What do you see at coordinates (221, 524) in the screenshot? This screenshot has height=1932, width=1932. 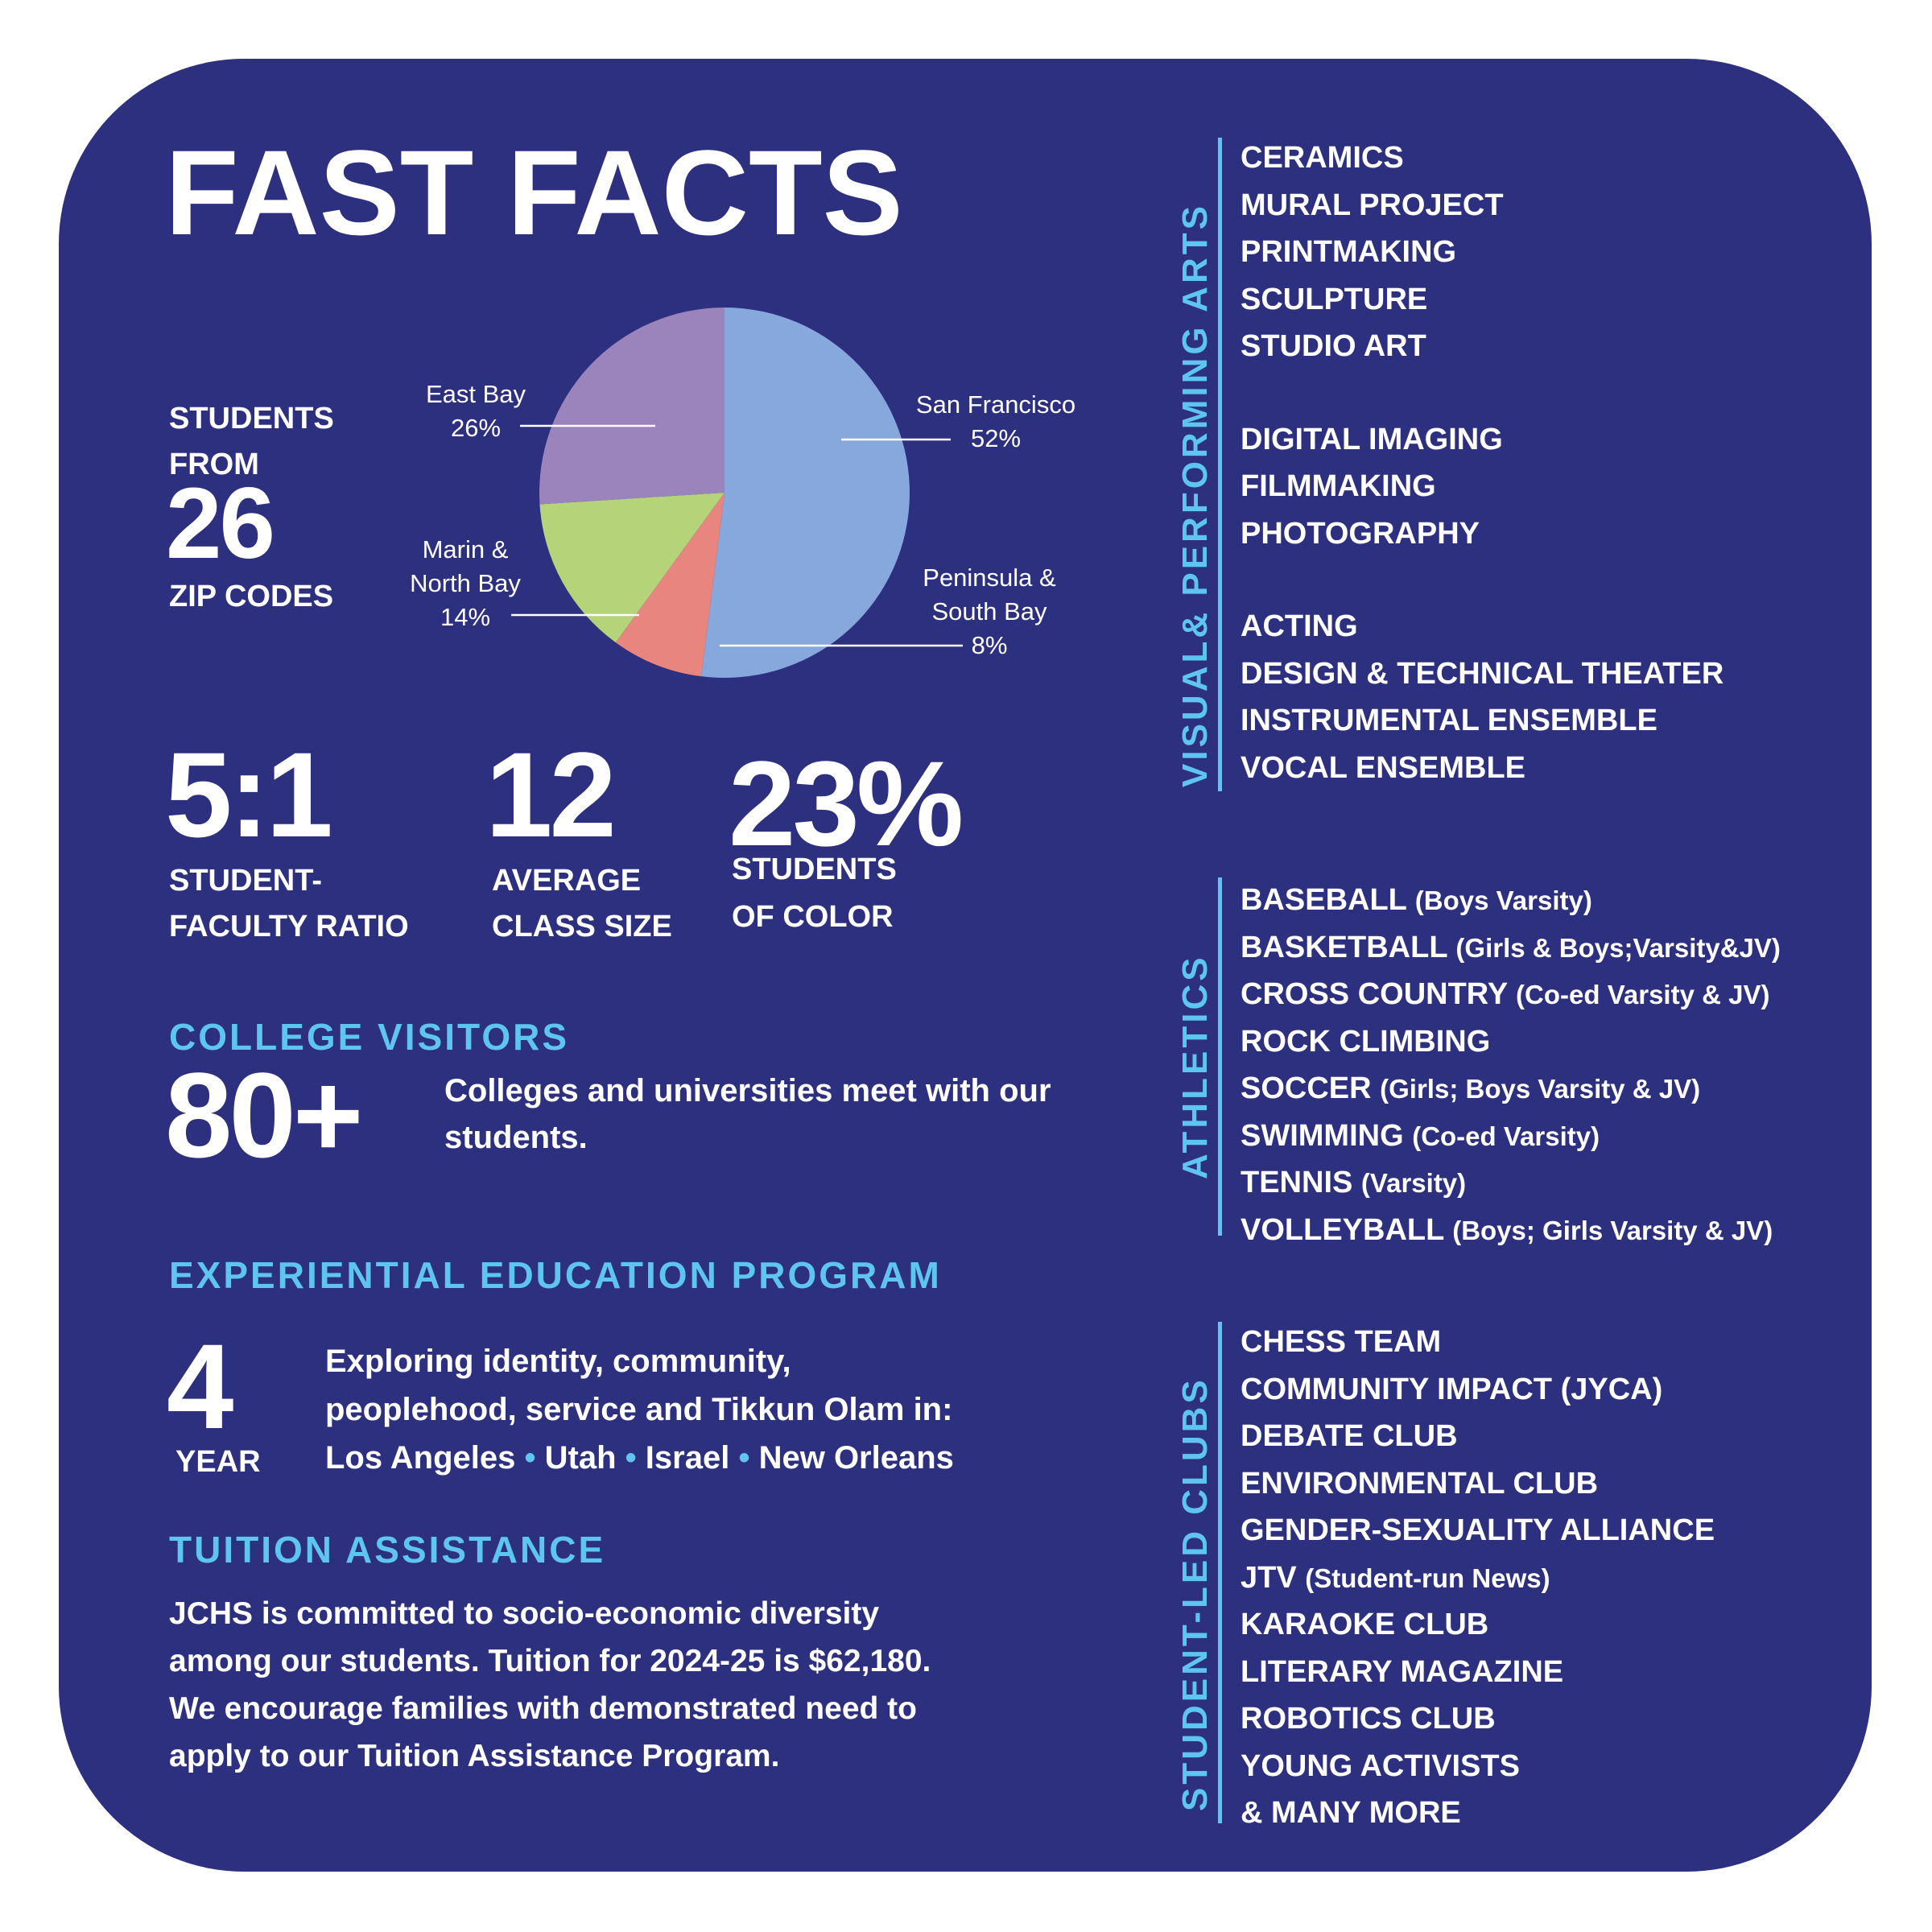 I see `zip-number: 26` at bounding box center [221, 524].